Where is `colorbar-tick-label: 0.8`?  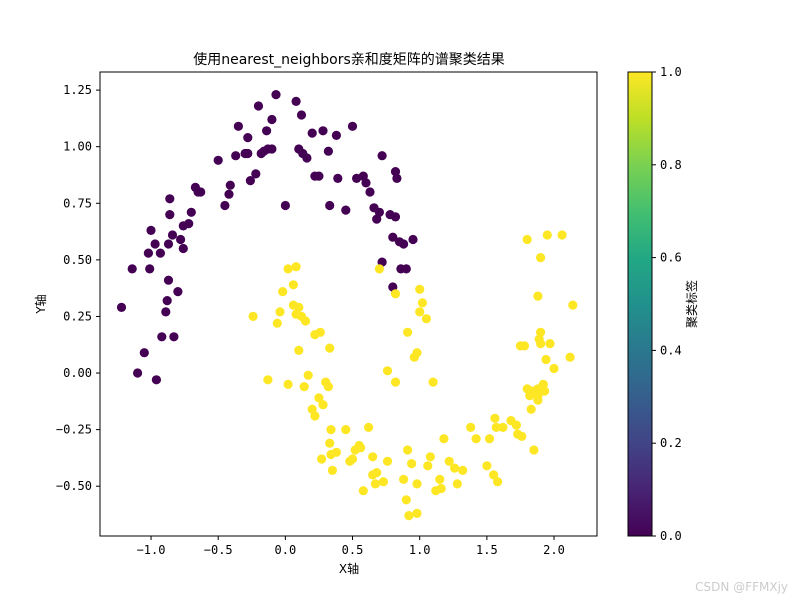
colorbar-tick-label: 0.8 is located at coordinates (671, 165).